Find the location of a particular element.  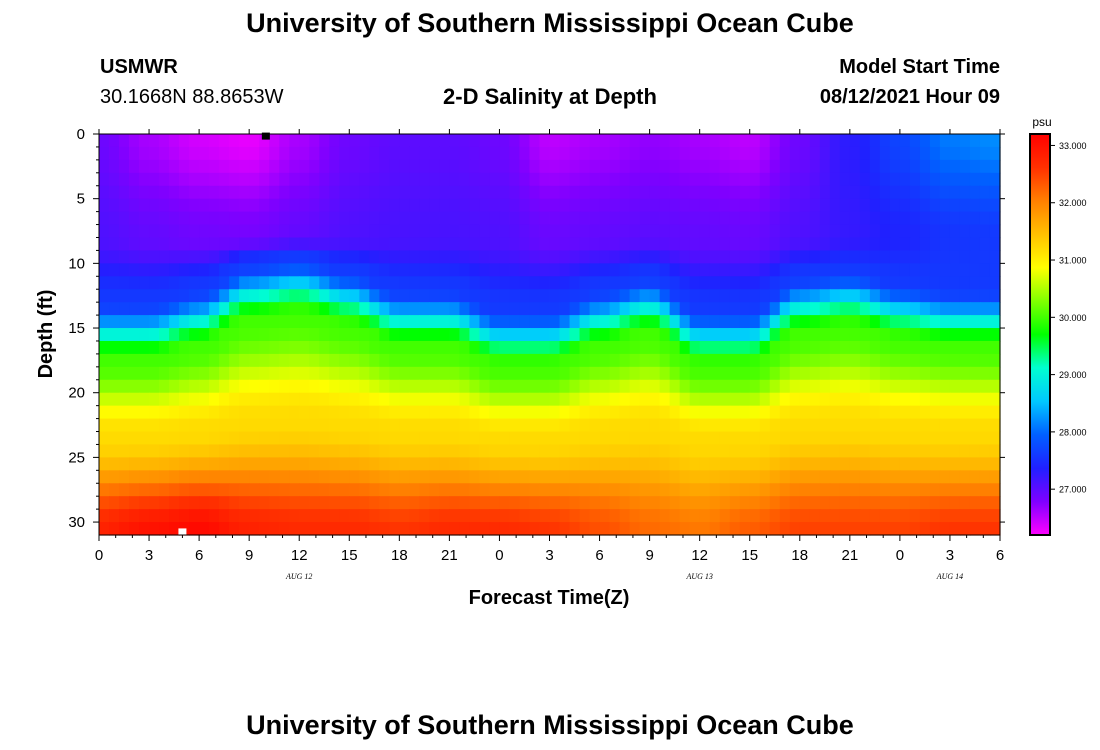

x-tick-label: 12 is located at coordinates (299, 555).